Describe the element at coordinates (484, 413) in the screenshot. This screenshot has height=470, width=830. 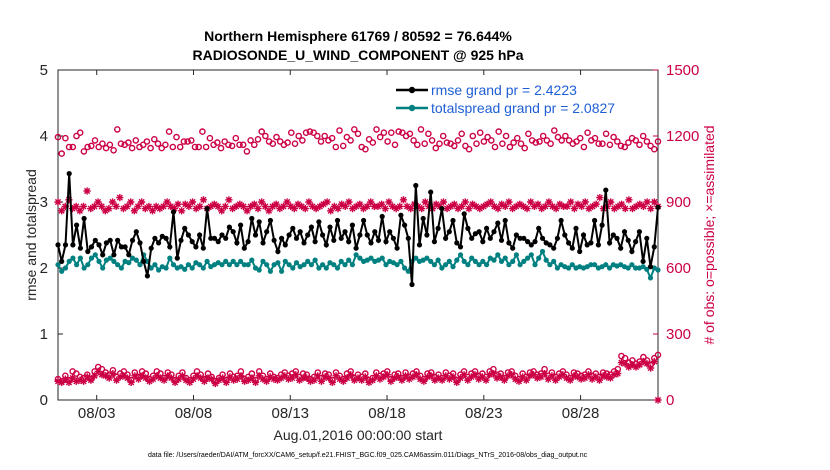
I see `x-tick-label: 08/23` at that location.